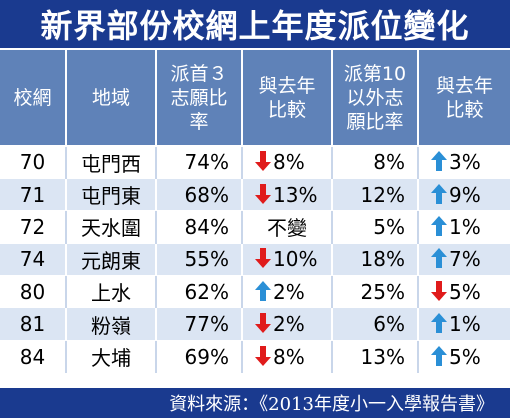 The image size is (510, 418). I want to click on first-choice-change-cell: 10%, so click(287, 260).